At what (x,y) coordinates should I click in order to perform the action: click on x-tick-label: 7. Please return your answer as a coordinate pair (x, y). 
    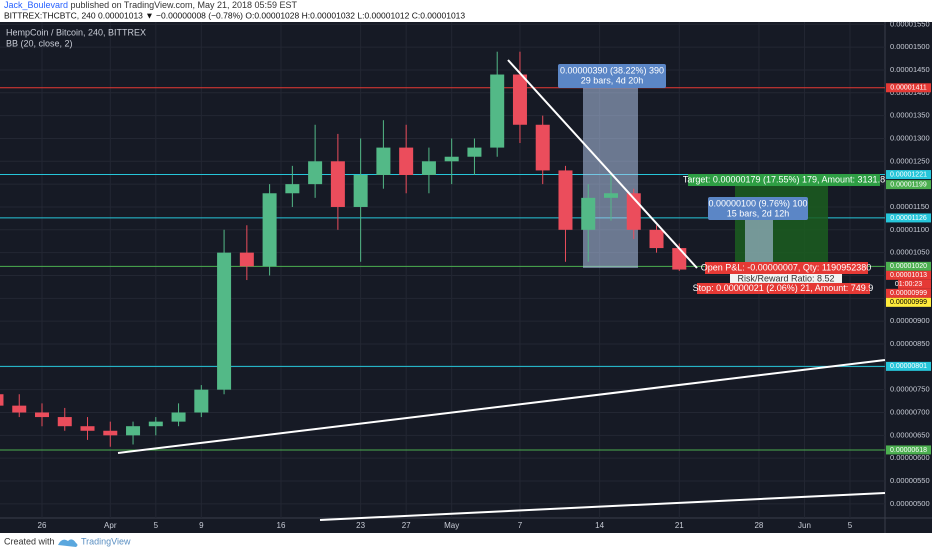
    Looking at the image, I should click on (520, 525).